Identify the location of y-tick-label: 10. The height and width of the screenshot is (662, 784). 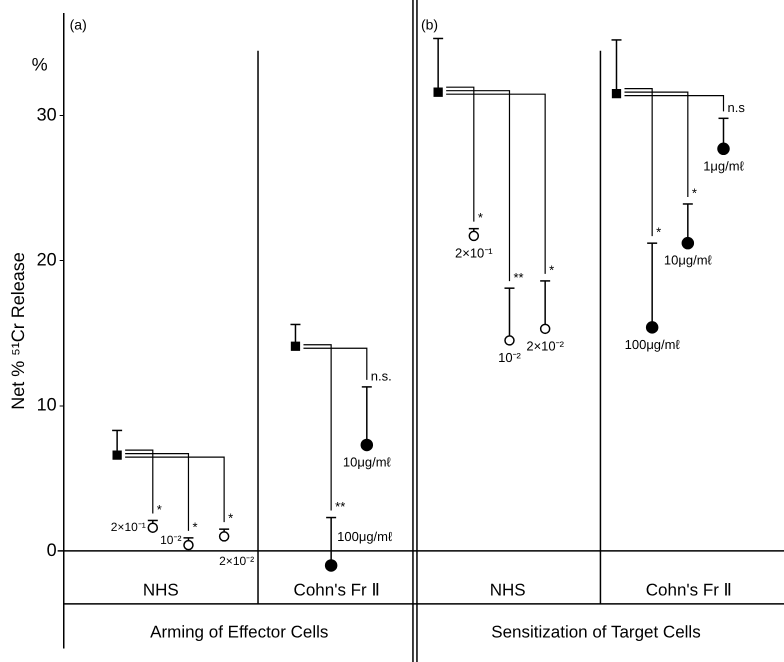
(46, 404).